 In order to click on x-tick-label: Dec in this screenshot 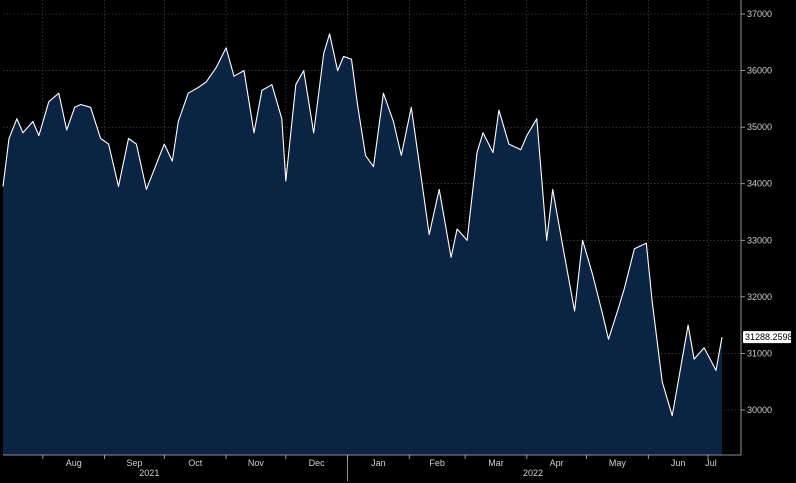, I will do `click(317, 463)`.